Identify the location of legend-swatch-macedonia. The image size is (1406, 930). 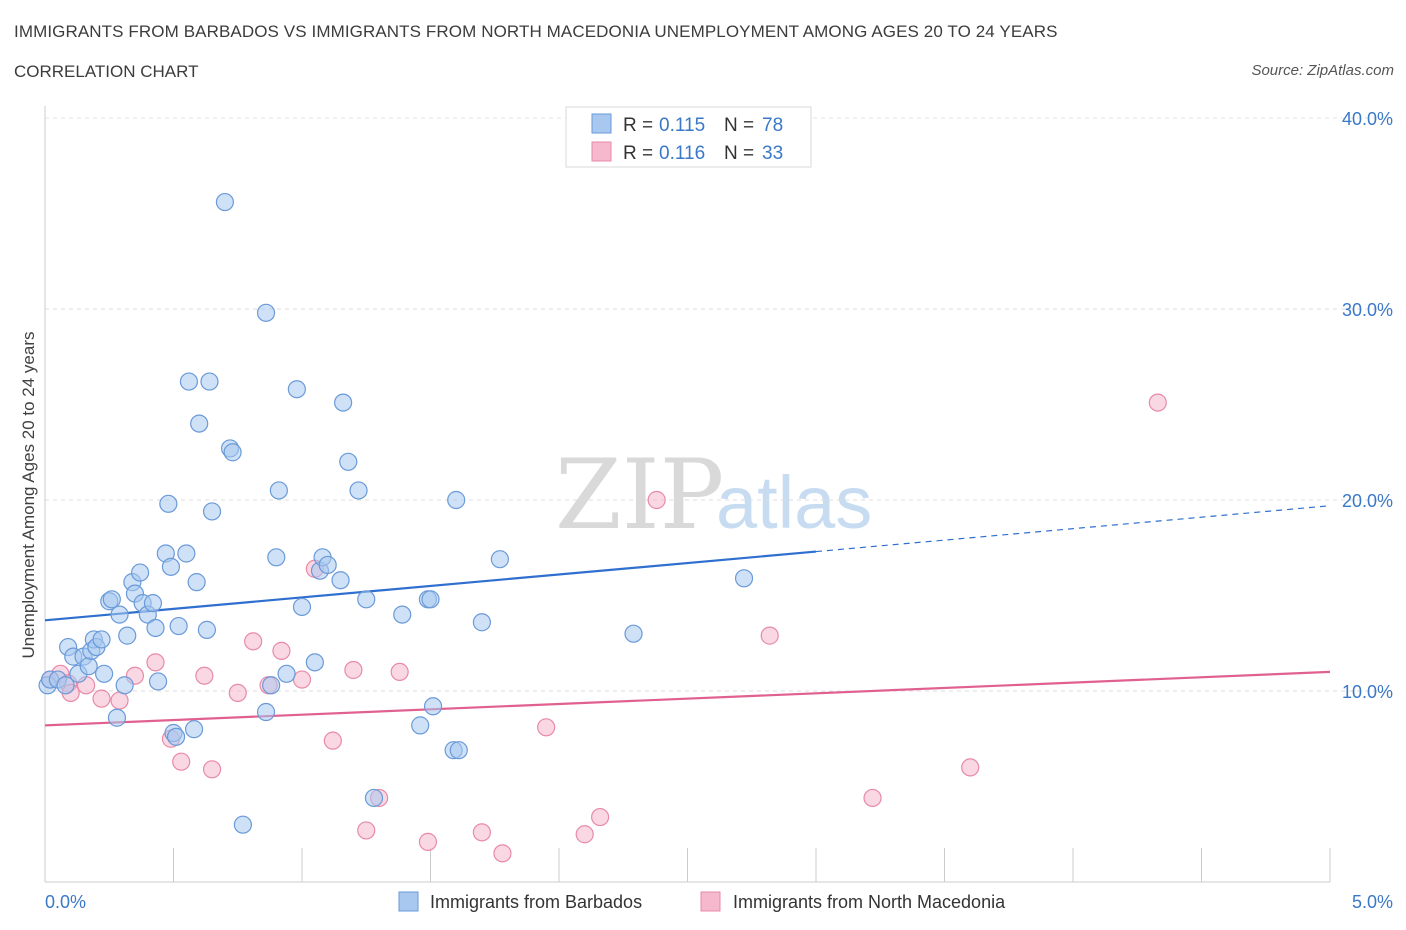
(601, 151).